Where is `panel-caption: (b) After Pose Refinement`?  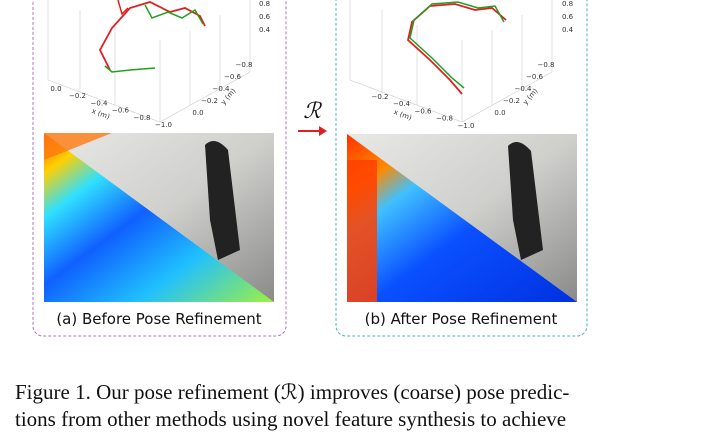 panel-caption: (b) After Pose Refinement is located at coordinates (461, 319).